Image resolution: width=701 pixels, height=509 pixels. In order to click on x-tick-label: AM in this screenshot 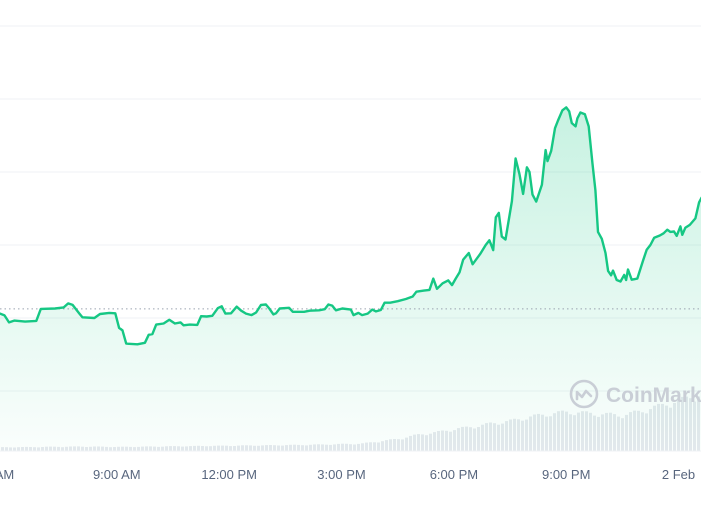, I will do `click(7, 474)`.